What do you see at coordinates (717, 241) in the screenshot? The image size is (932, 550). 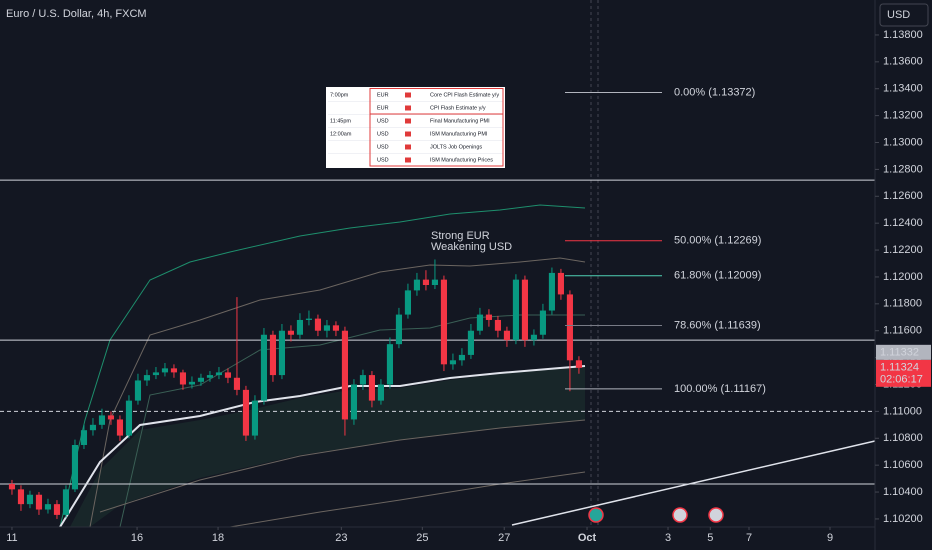 I see `fib-label: 50.00% (1.12269)` at bounding box center [717, 241].